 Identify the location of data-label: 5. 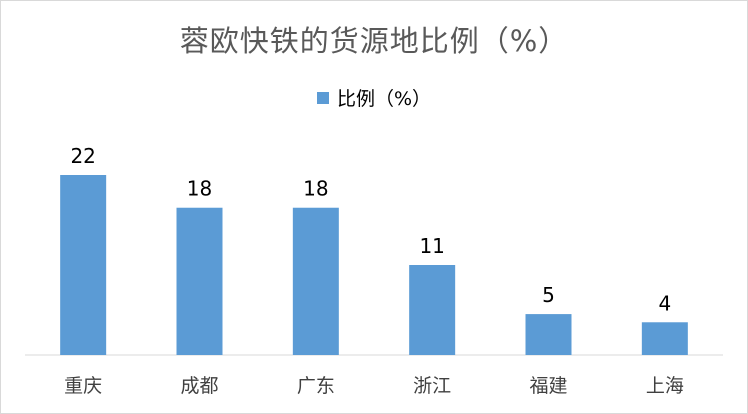
(548, 295).